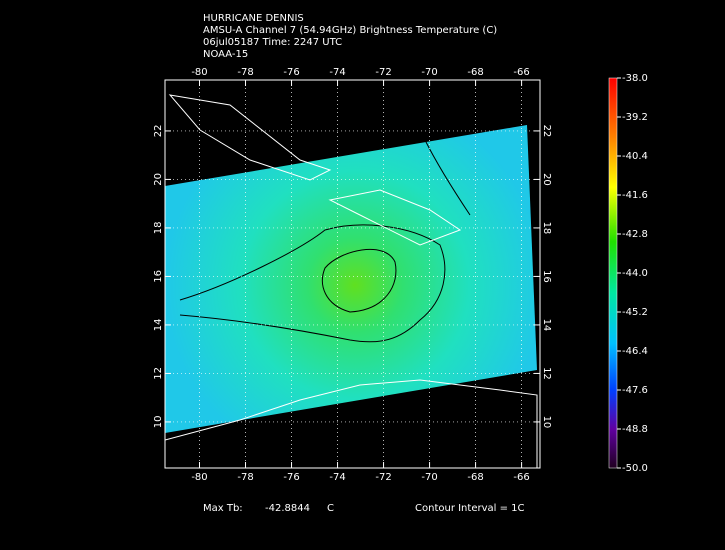  I want to click on colorbar, so click(613, 273).